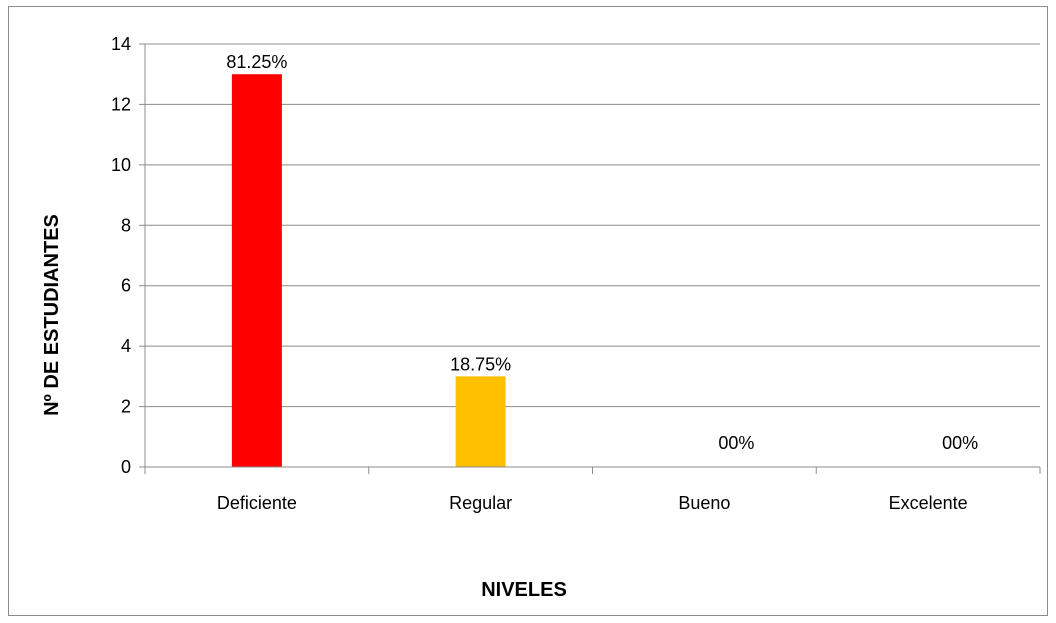  I want to click on y-axis-title: Nº DE ESTUDIANTES, so click(52, 315).